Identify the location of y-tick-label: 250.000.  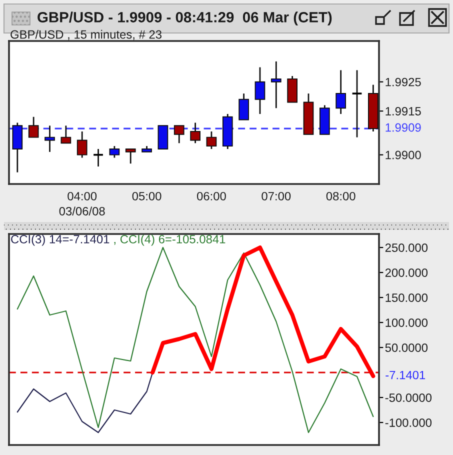
(406, 247).